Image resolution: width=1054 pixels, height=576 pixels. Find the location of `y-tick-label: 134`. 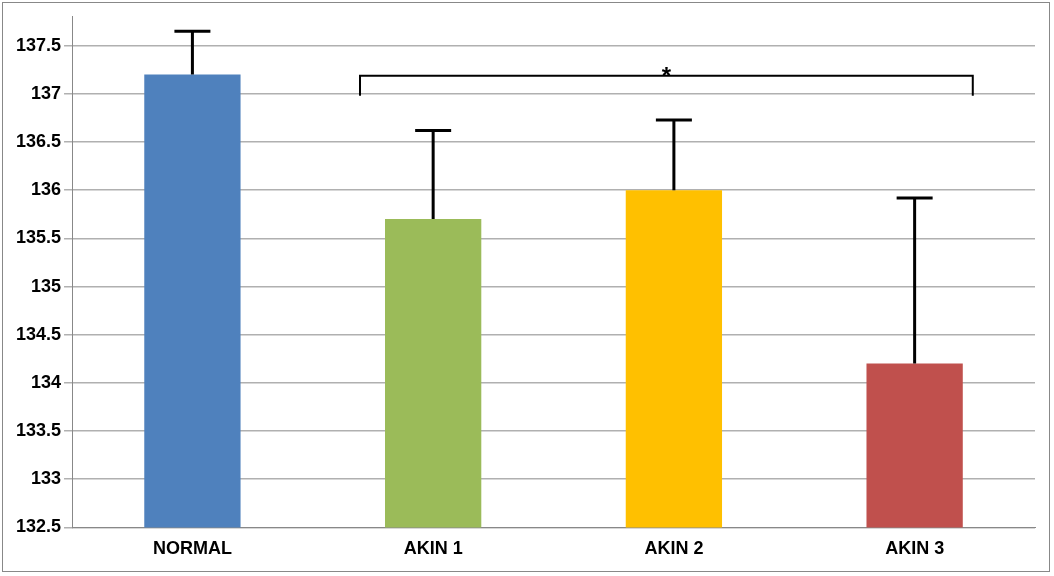

y-tick-label: 134 is located at coordinates (46, 381).